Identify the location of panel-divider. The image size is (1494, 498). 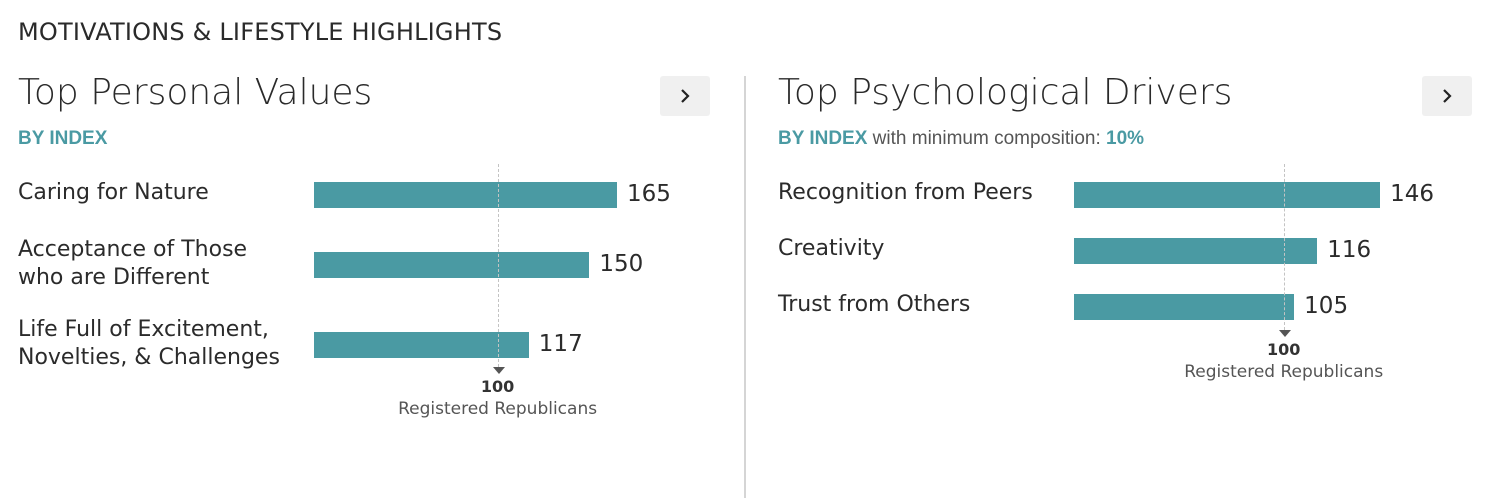
(745, 287).